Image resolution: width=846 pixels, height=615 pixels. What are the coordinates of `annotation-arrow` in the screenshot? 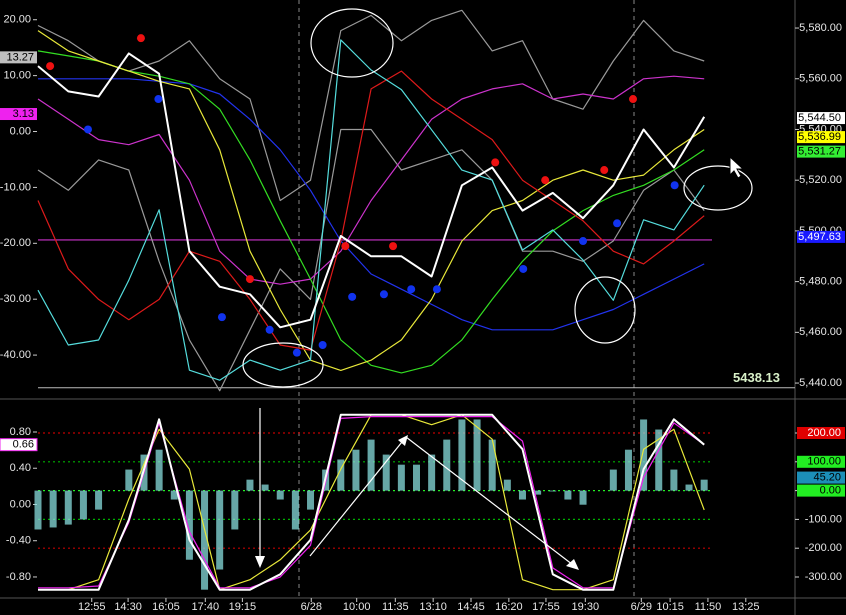 It's located at (358, 496).